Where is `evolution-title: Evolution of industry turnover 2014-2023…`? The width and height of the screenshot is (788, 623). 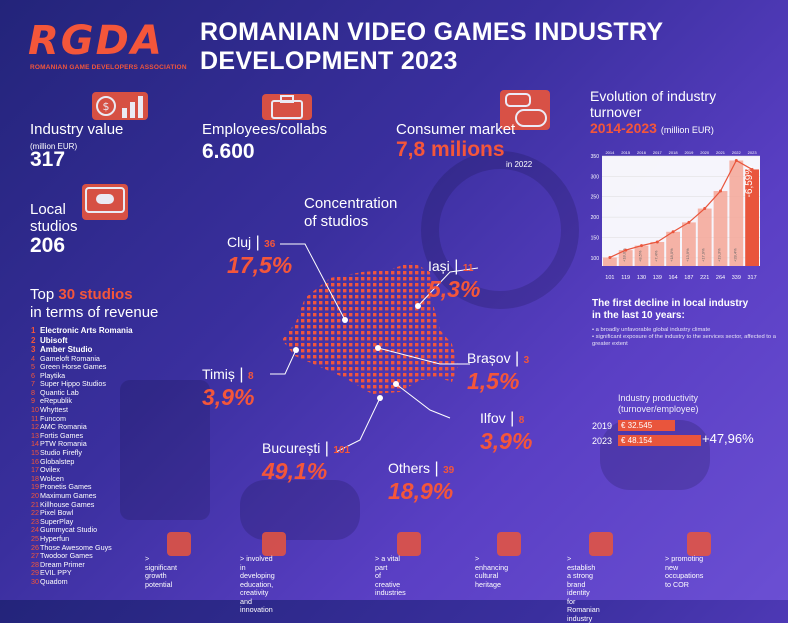 evolution-title: Evolution of industry turnover 2014-2023… is located at coordinates (680, 113).